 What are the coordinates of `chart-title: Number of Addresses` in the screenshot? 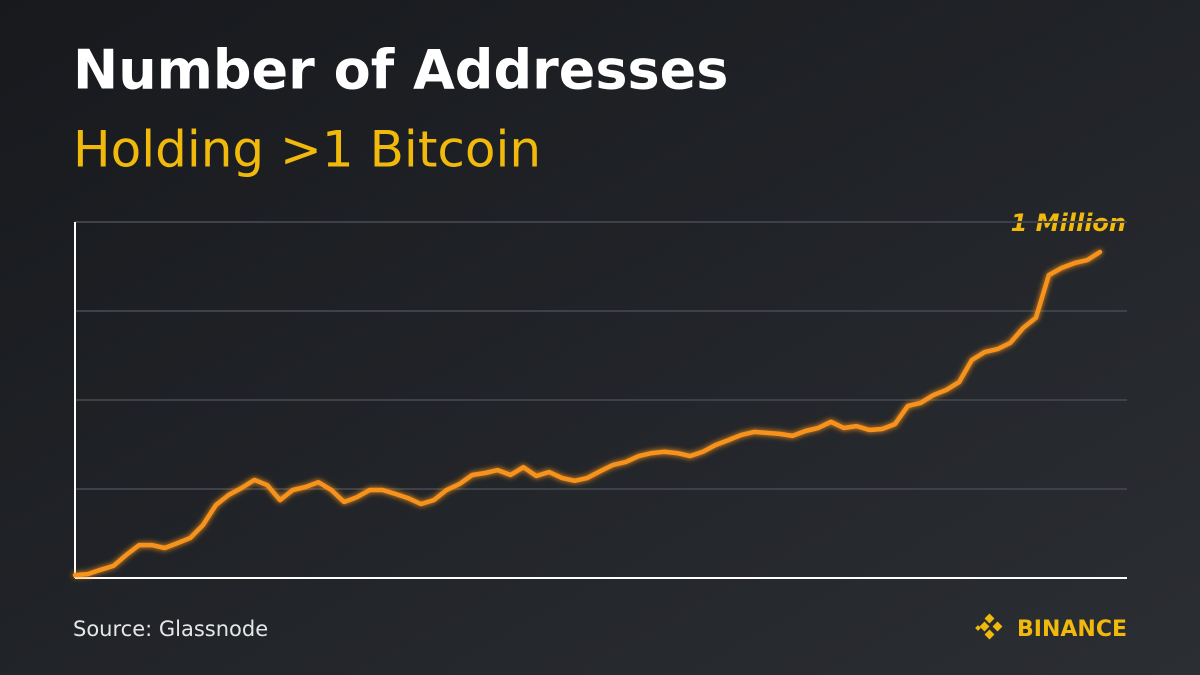 It's located at (400, 70).